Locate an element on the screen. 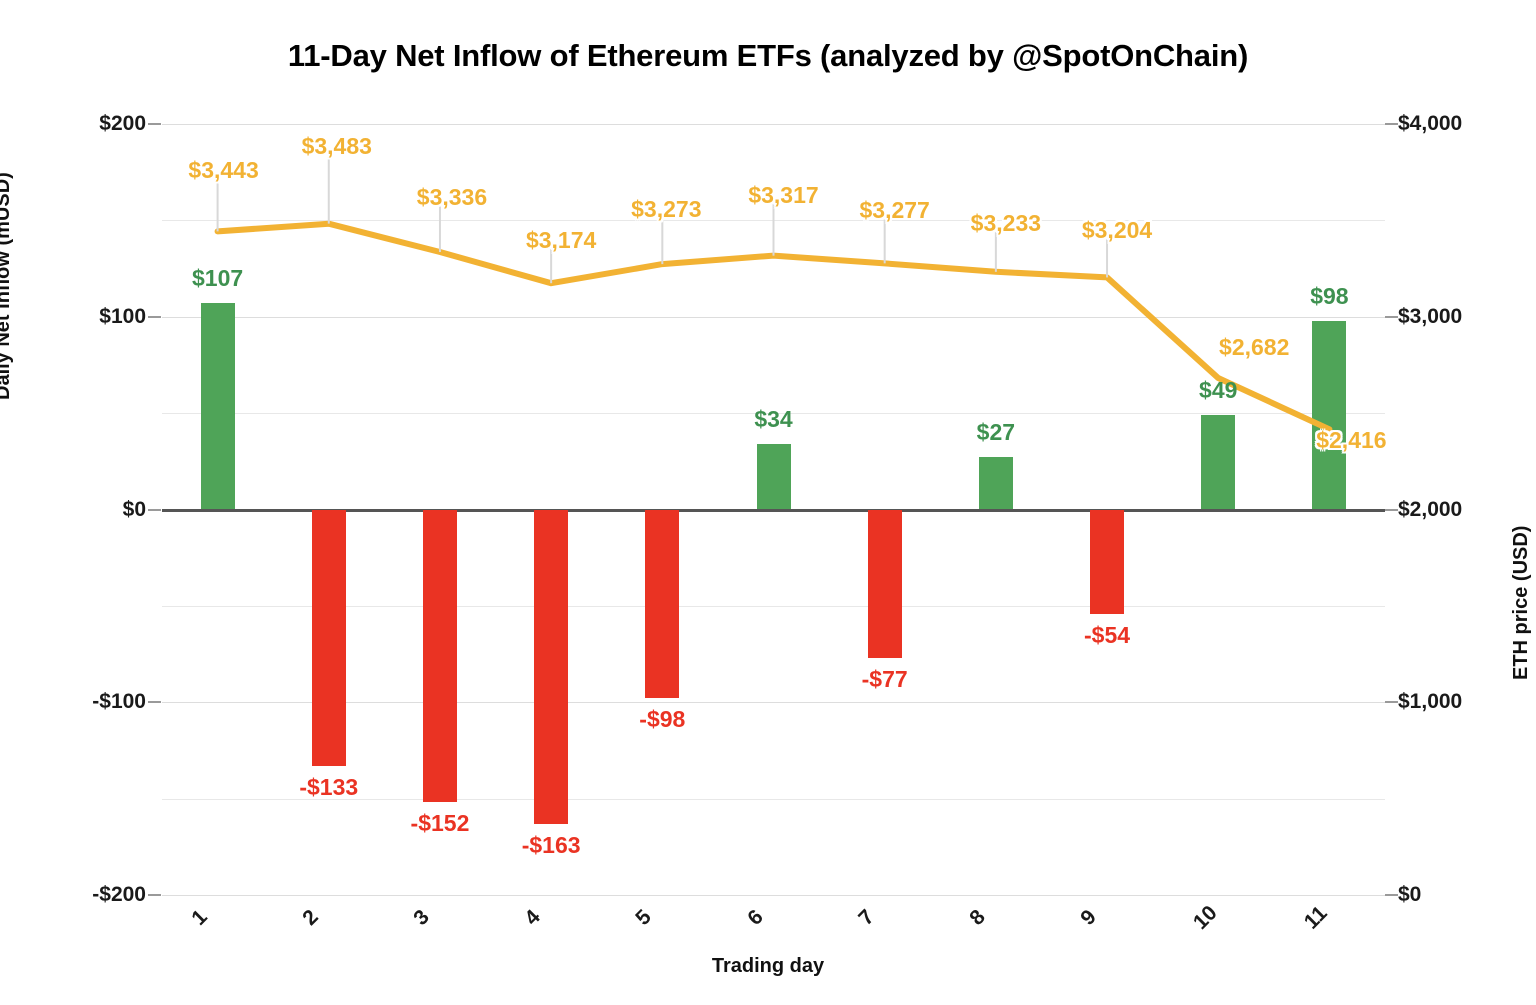 This screenshot has height=1005, width=1536. eth-price-label: $2,416 is located at coordinates (1351, 440).